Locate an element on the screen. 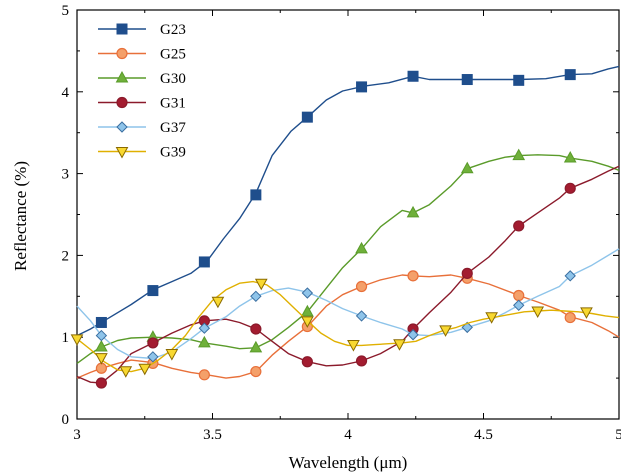  x-tick-label: 3 is located at coordinates (77, 435).